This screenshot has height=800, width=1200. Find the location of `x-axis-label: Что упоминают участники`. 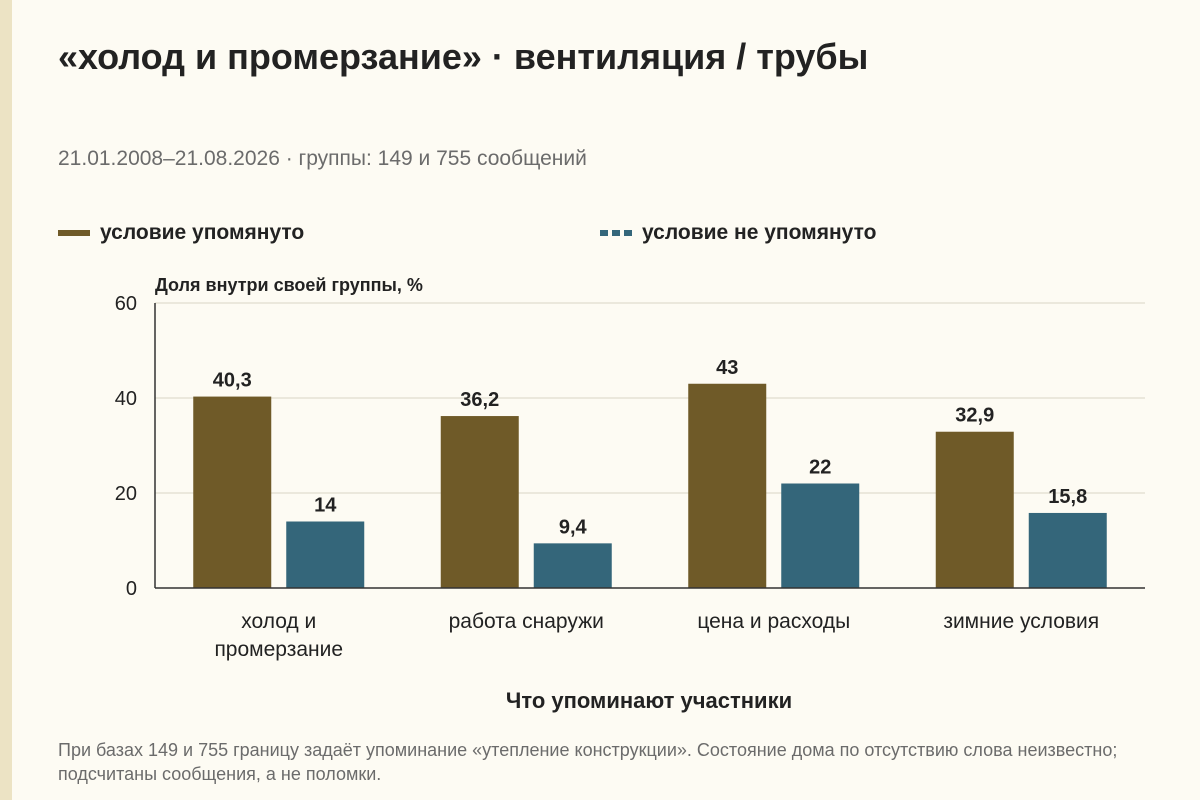

x-axis-label: Что упоминают участники is located at coordinates (649, 700).